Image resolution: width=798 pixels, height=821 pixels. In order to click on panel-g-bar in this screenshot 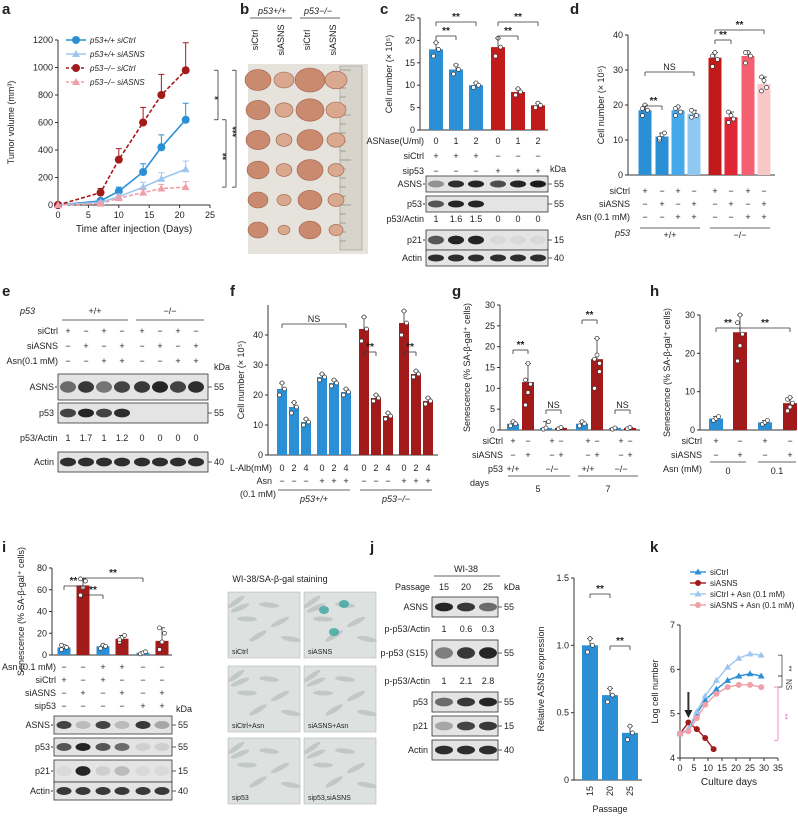, I will do `click(528, 406)`.